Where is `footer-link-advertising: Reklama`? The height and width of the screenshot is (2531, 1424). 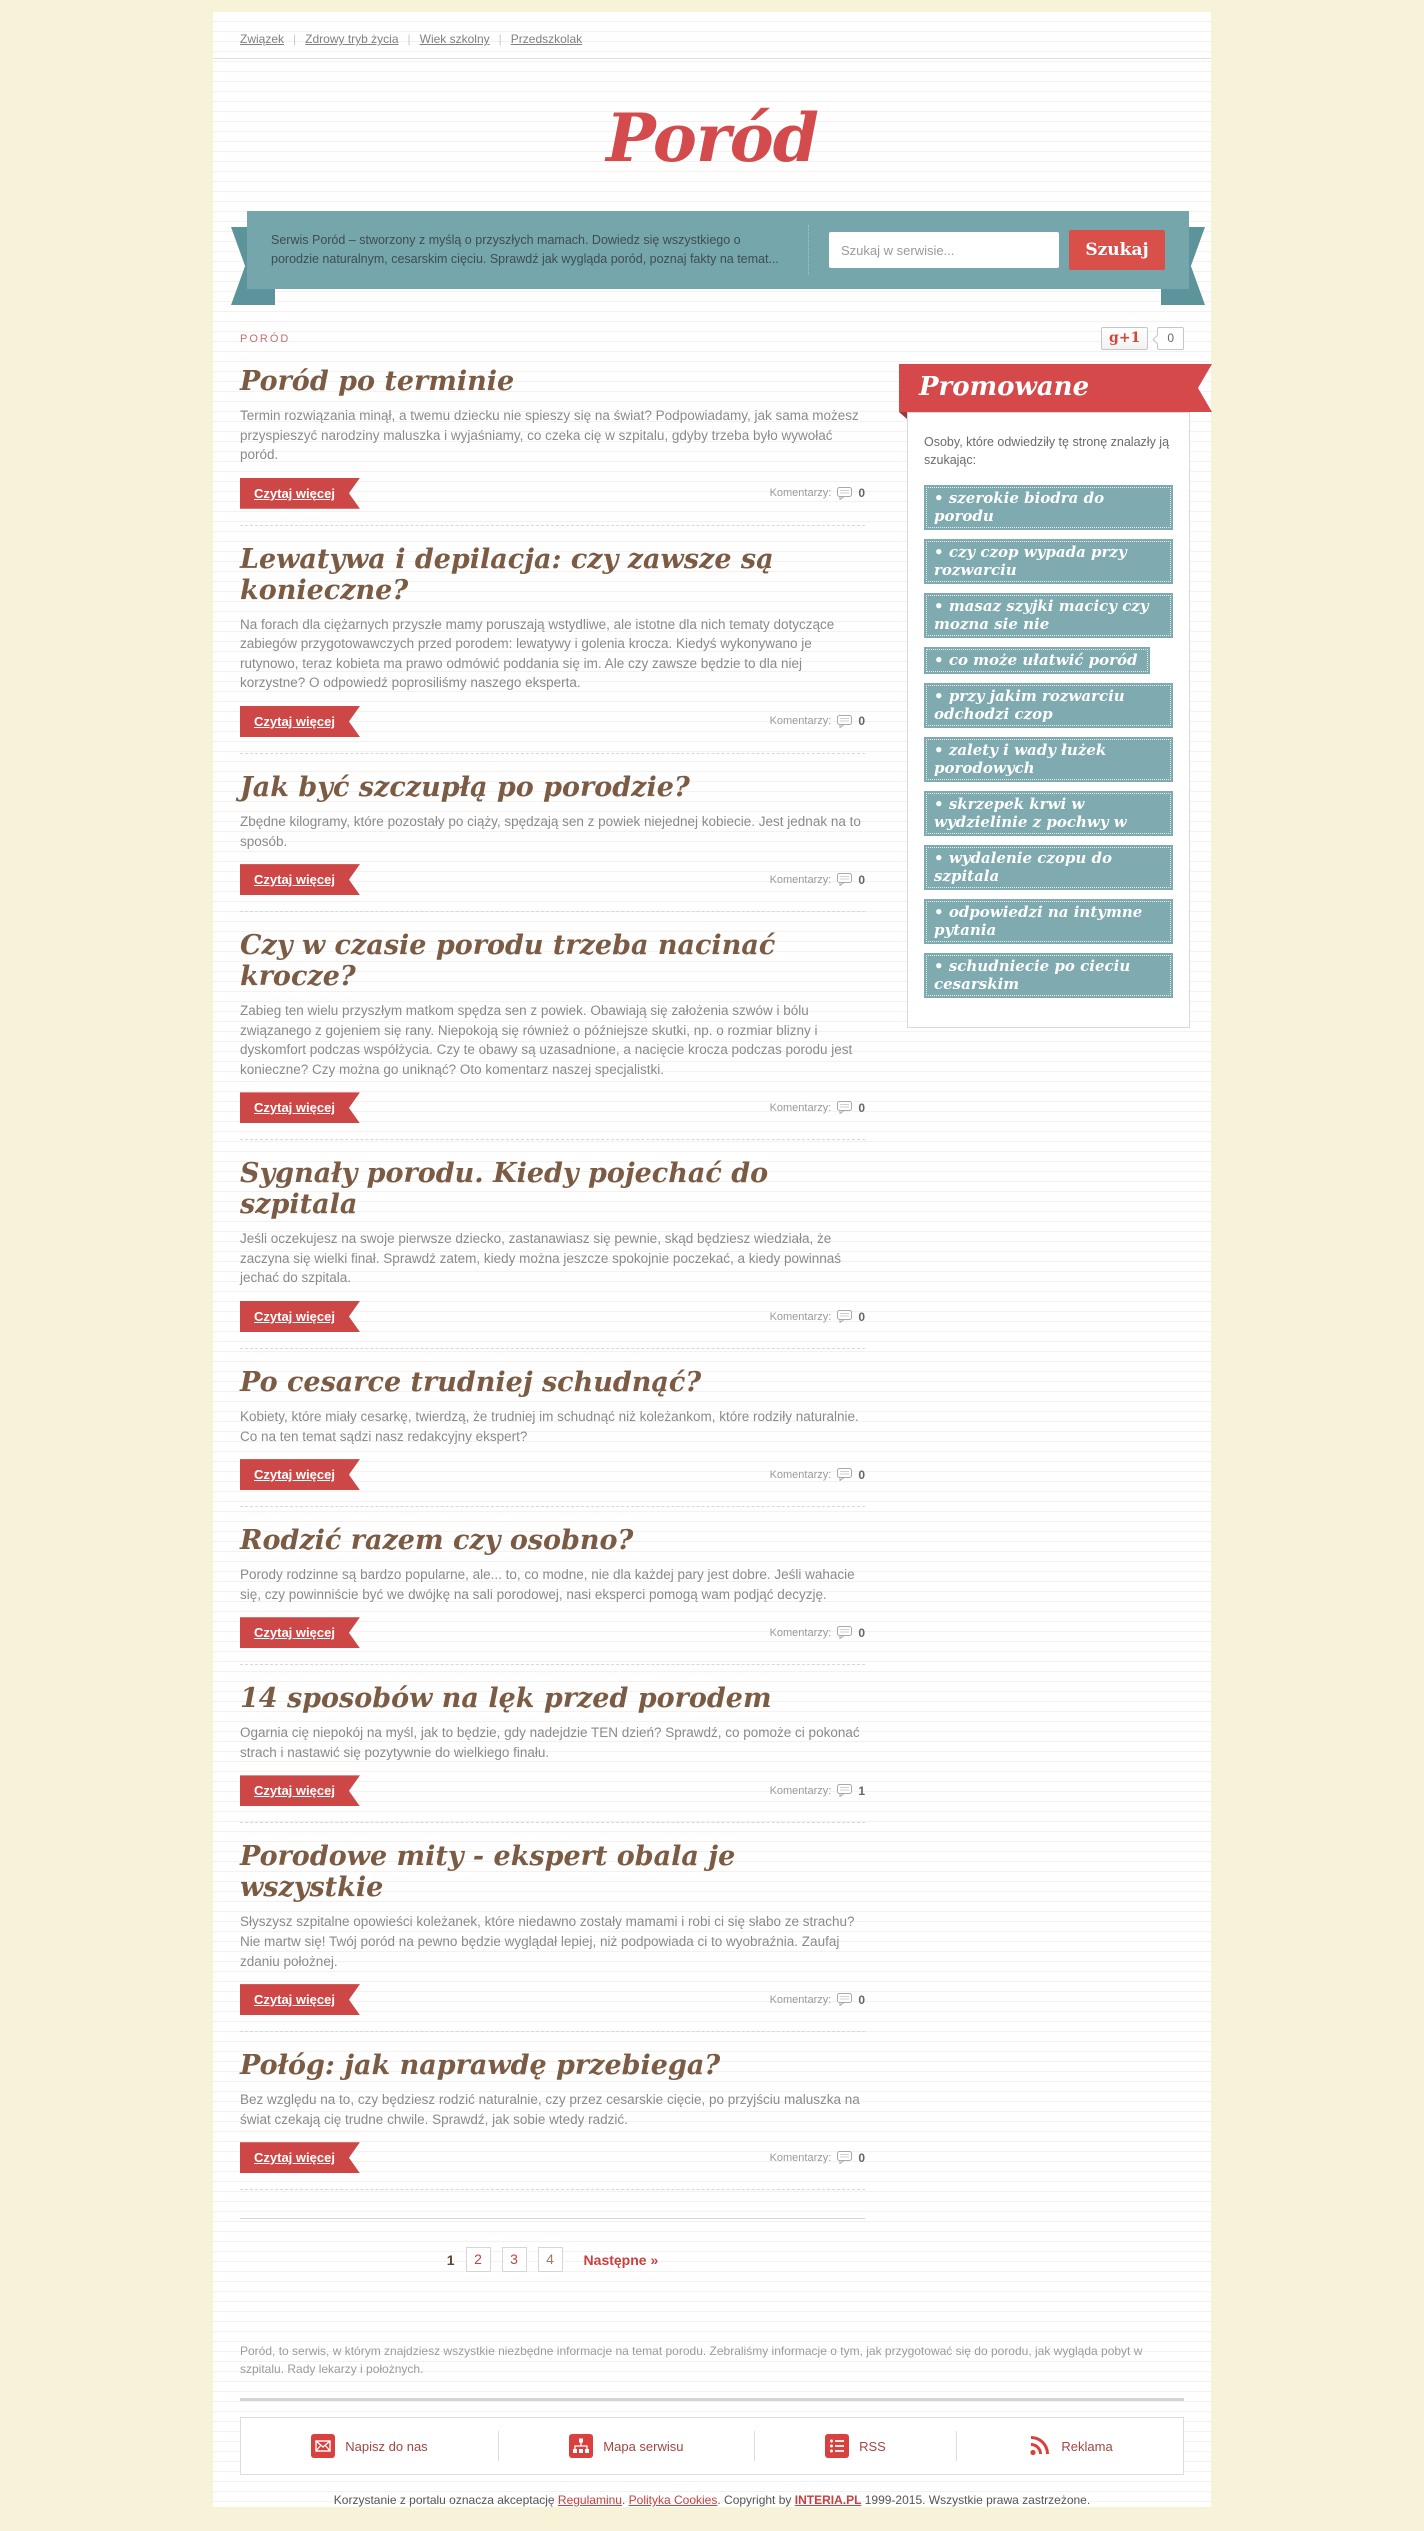
footer-link-advertising: Reklama is located at coordinates (1070, 2446).